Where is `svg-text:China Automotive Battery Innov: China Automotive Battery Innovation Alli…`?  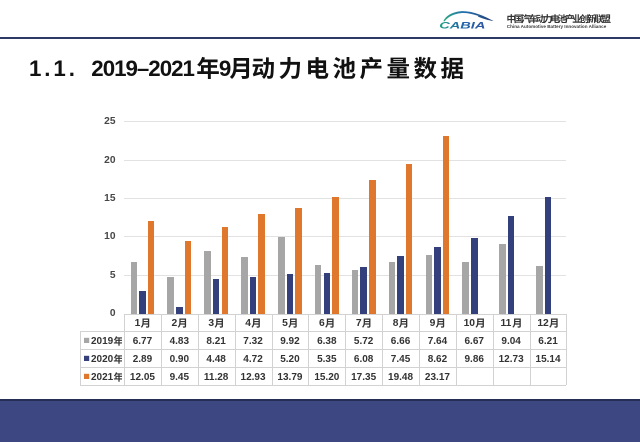
svg-text:China Automotive Battery Innov: China Automotive Battery Innovation Alli… is located at coordinates (557, 26).